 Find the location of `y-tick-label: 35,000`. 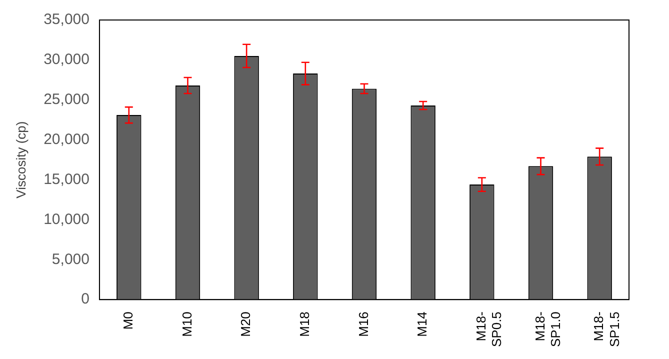

y-tick-label: 35,000 is located at coordinates (67, 19).